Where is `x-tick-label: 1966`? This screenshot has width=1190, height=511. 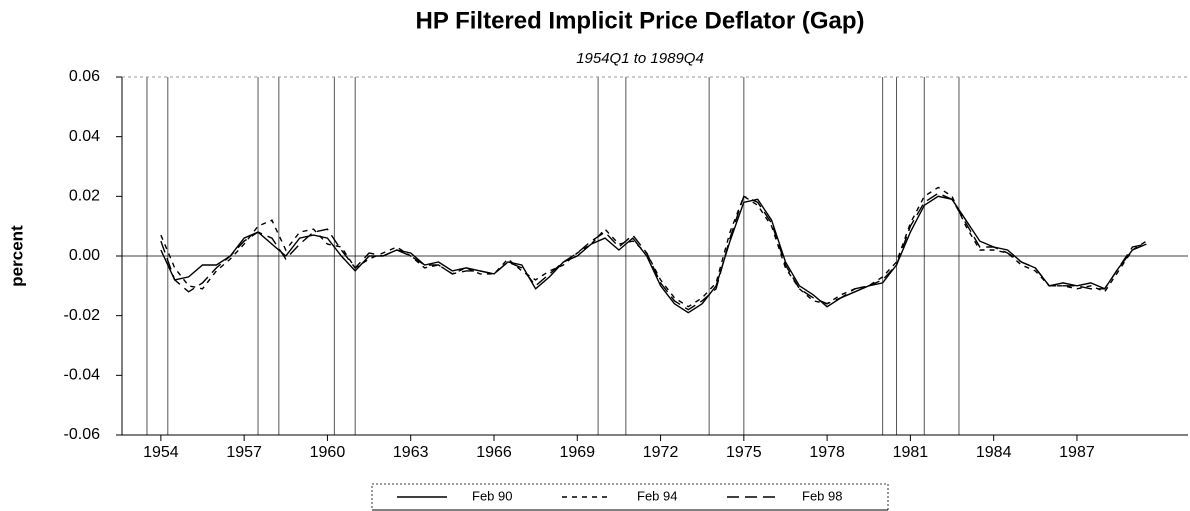 x-tick-label: 1966 is located at coordinates (494, 452).